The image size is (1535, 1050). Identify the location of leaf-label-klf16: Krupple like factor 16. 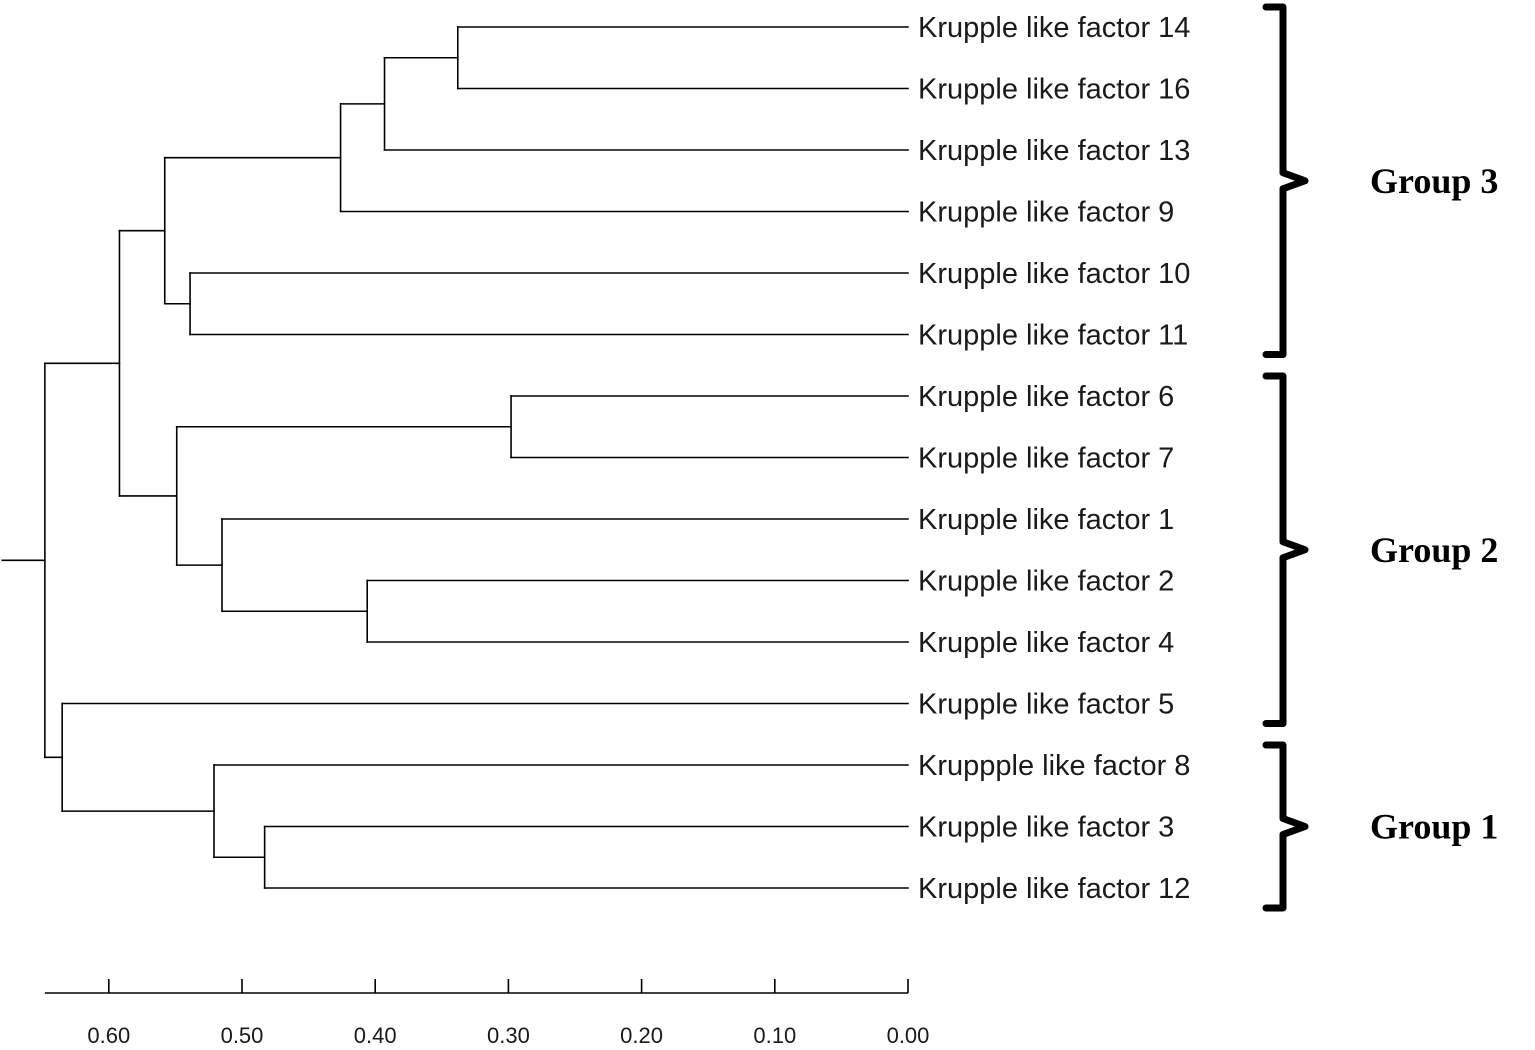
(1054, 90).